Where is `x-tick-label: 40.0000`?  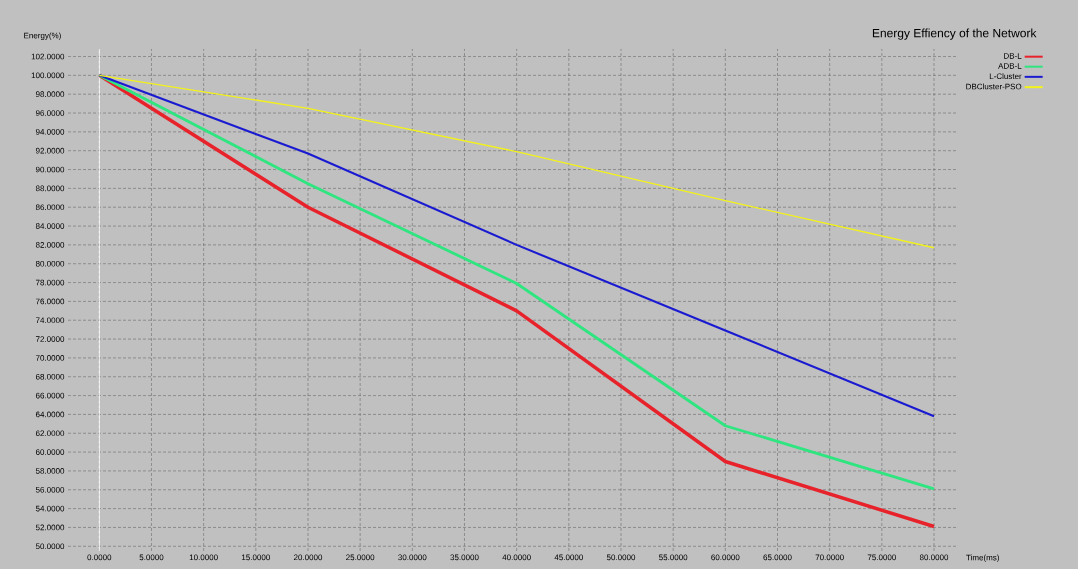 x-tick-label: 40.0000 is located at coordinates (516, 557).